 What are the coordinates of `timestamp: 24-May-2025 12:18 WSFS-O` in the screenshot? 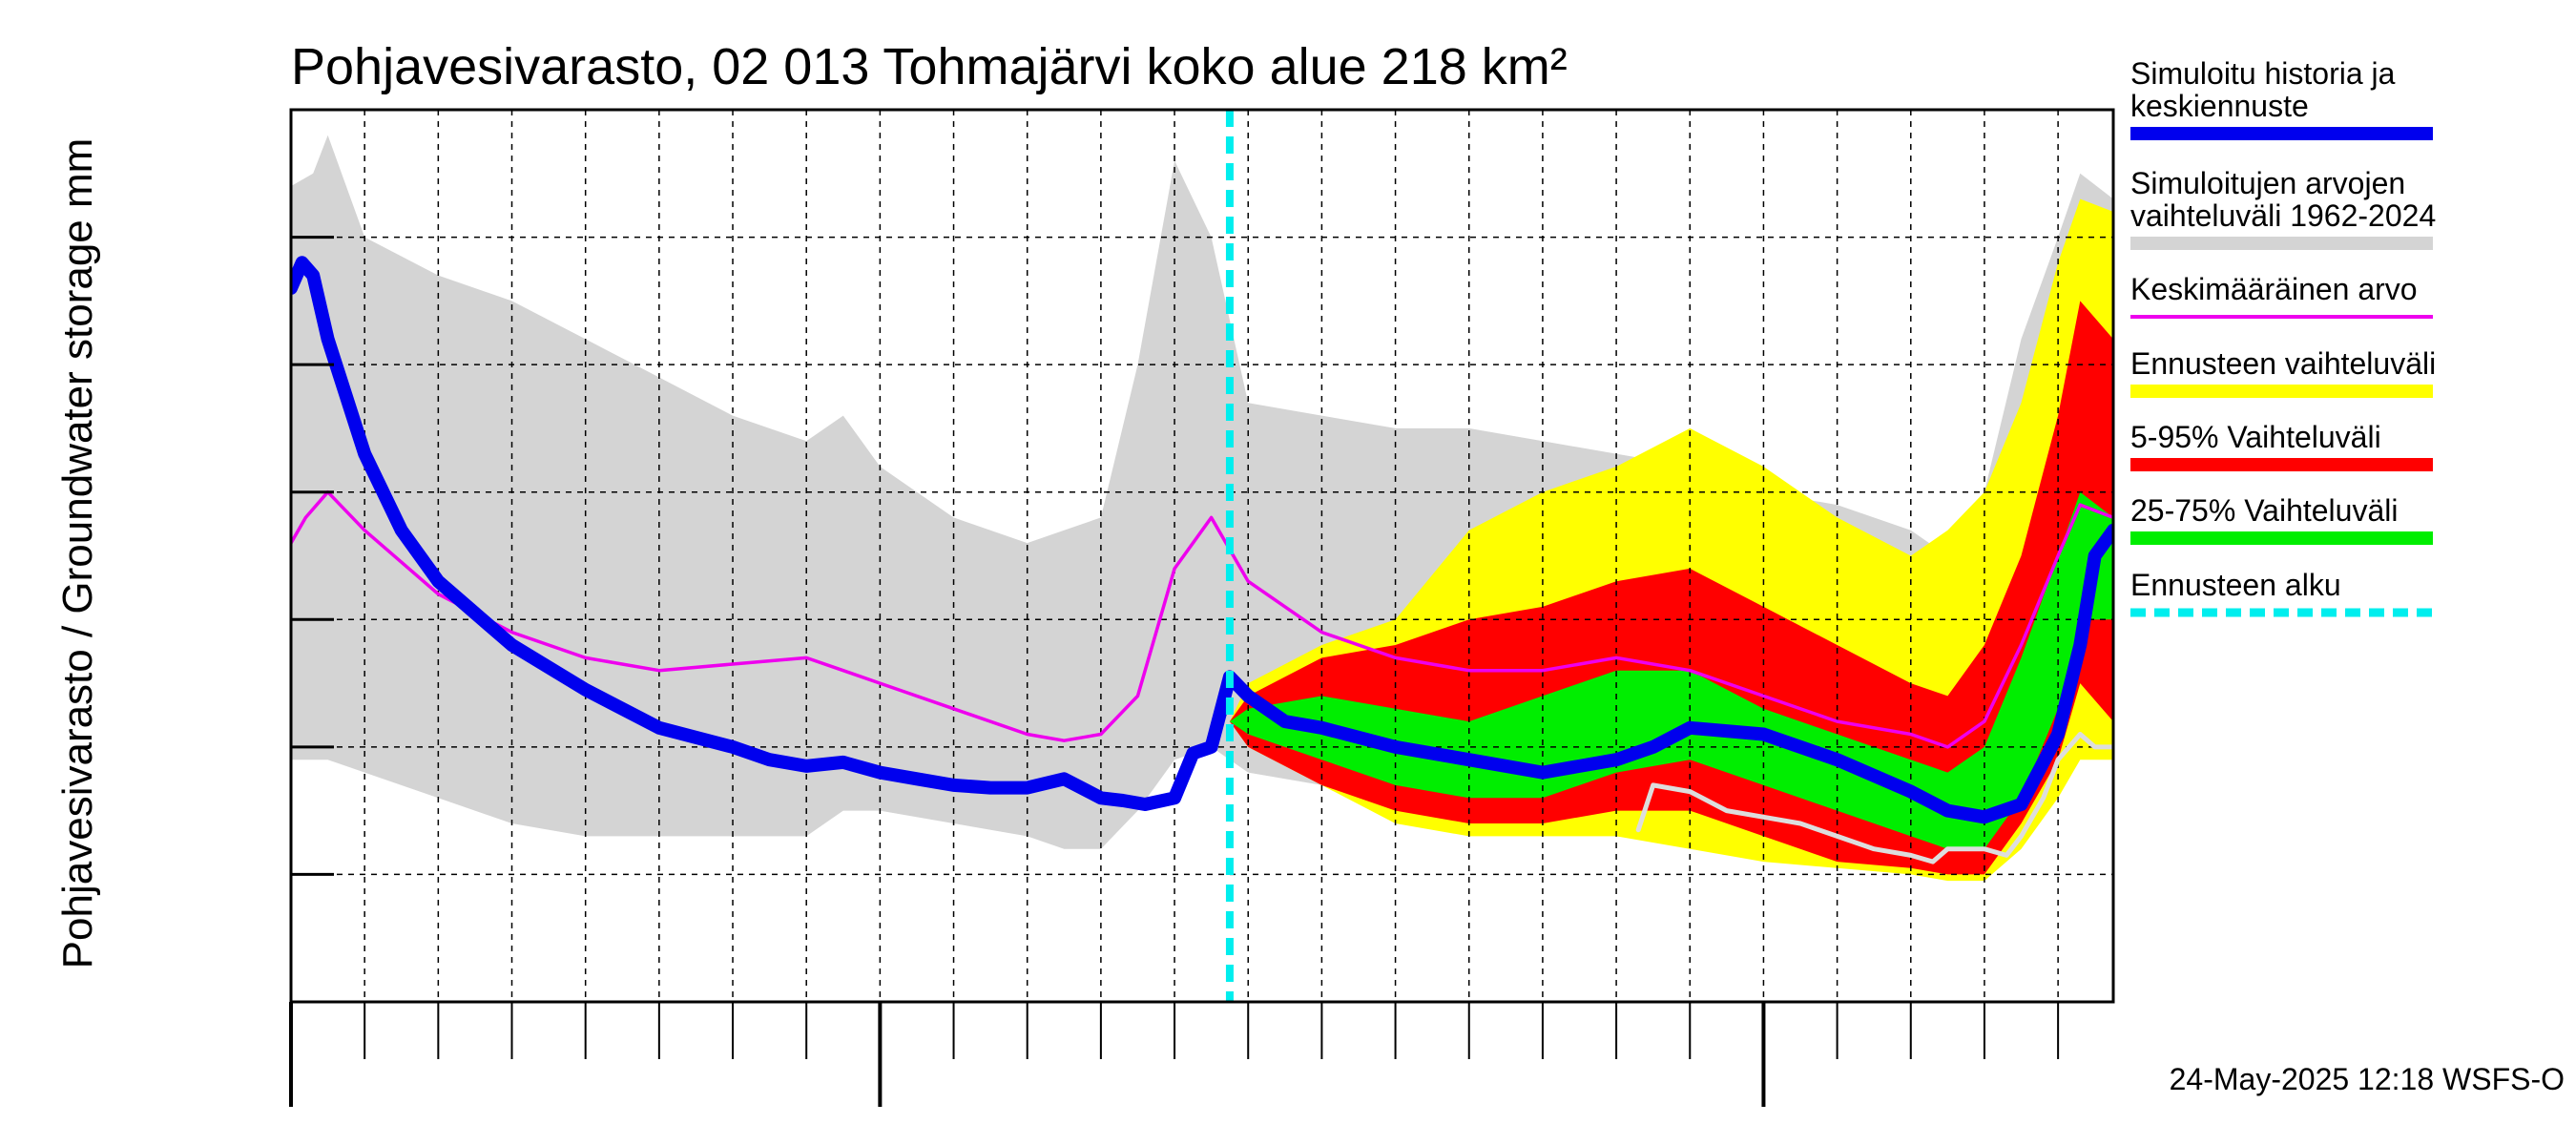 It's located at (2367, 1079).